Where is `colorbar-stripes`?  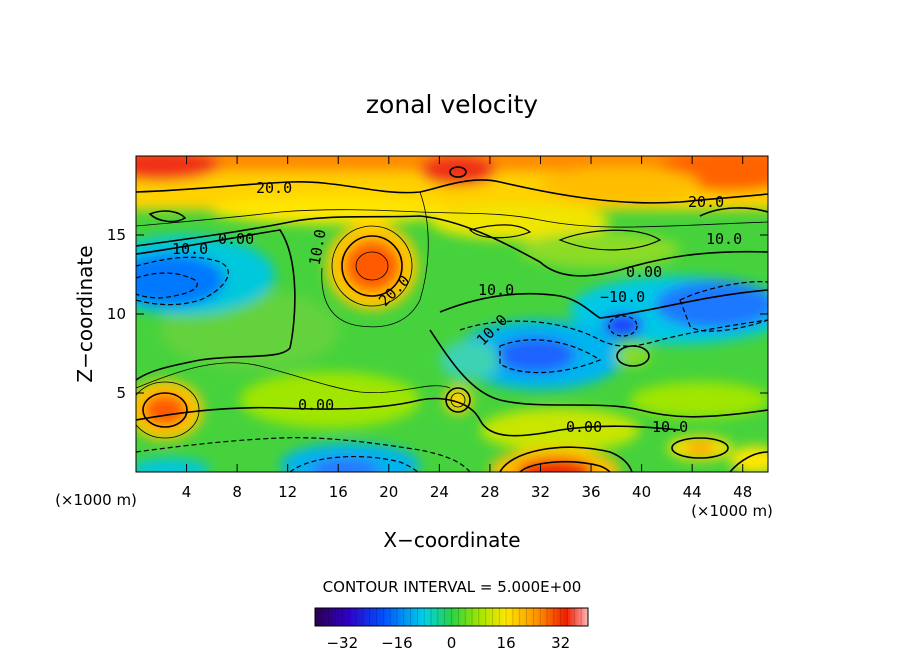
colorbar-stripes is located at coordinates (451, 617).